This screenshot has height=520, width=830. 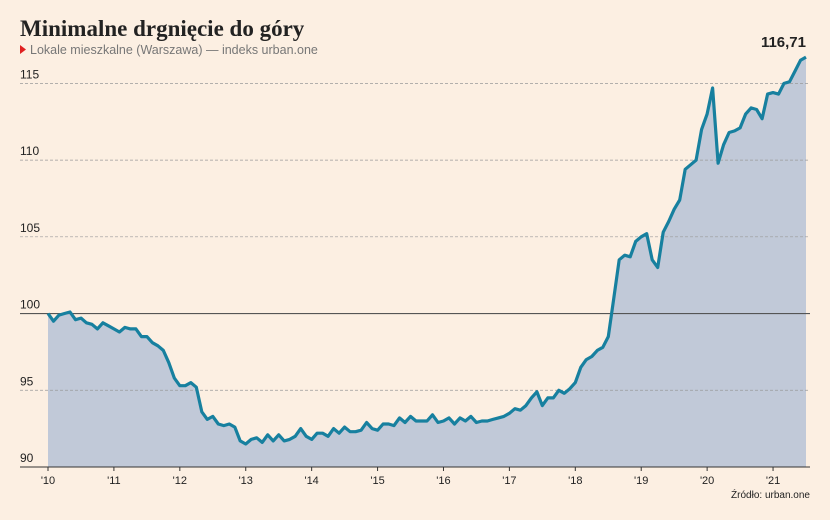 I want to click on value-label: 116,71, so click(x=783, y=42).